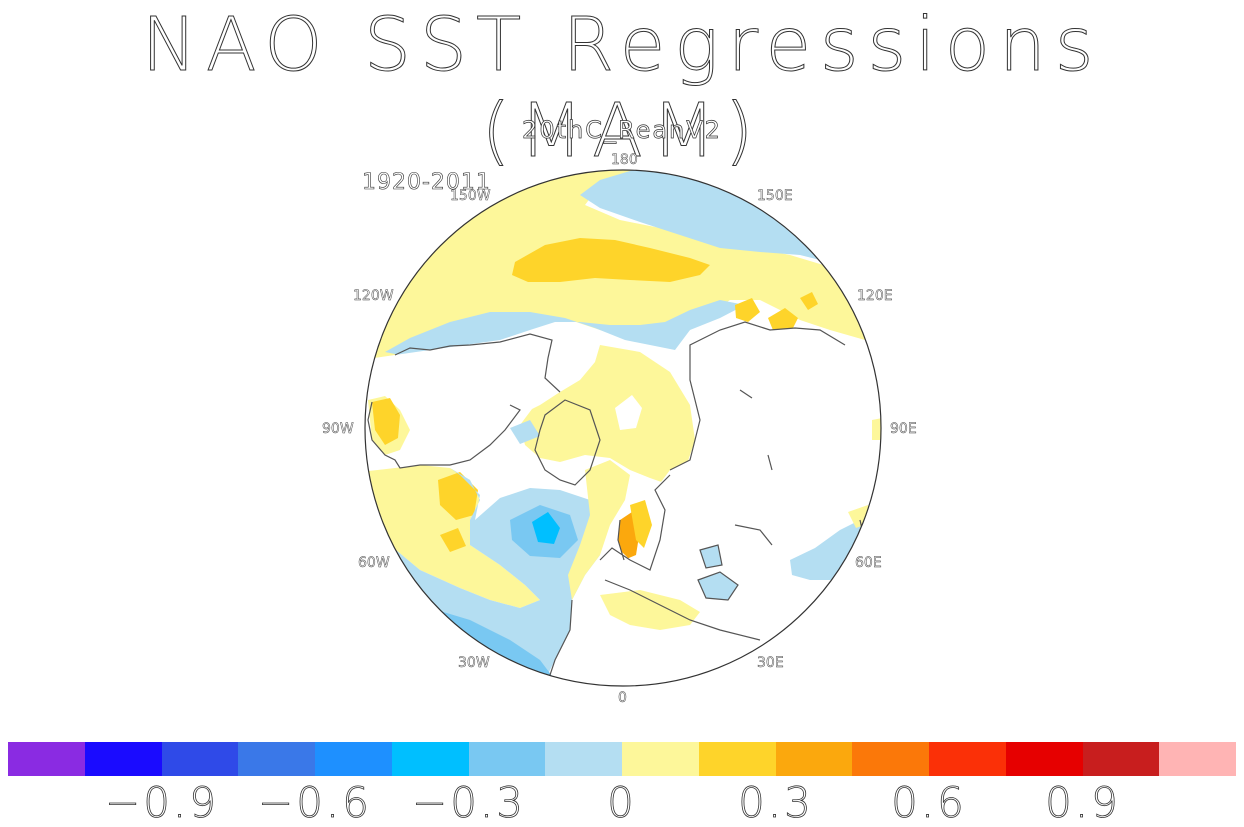 This screenshot has height=827, width=1244. What do you see at coordinates (641, 524) in the screenshot?
I see `baltic-positive-edge` at bounding box center [641, 524].